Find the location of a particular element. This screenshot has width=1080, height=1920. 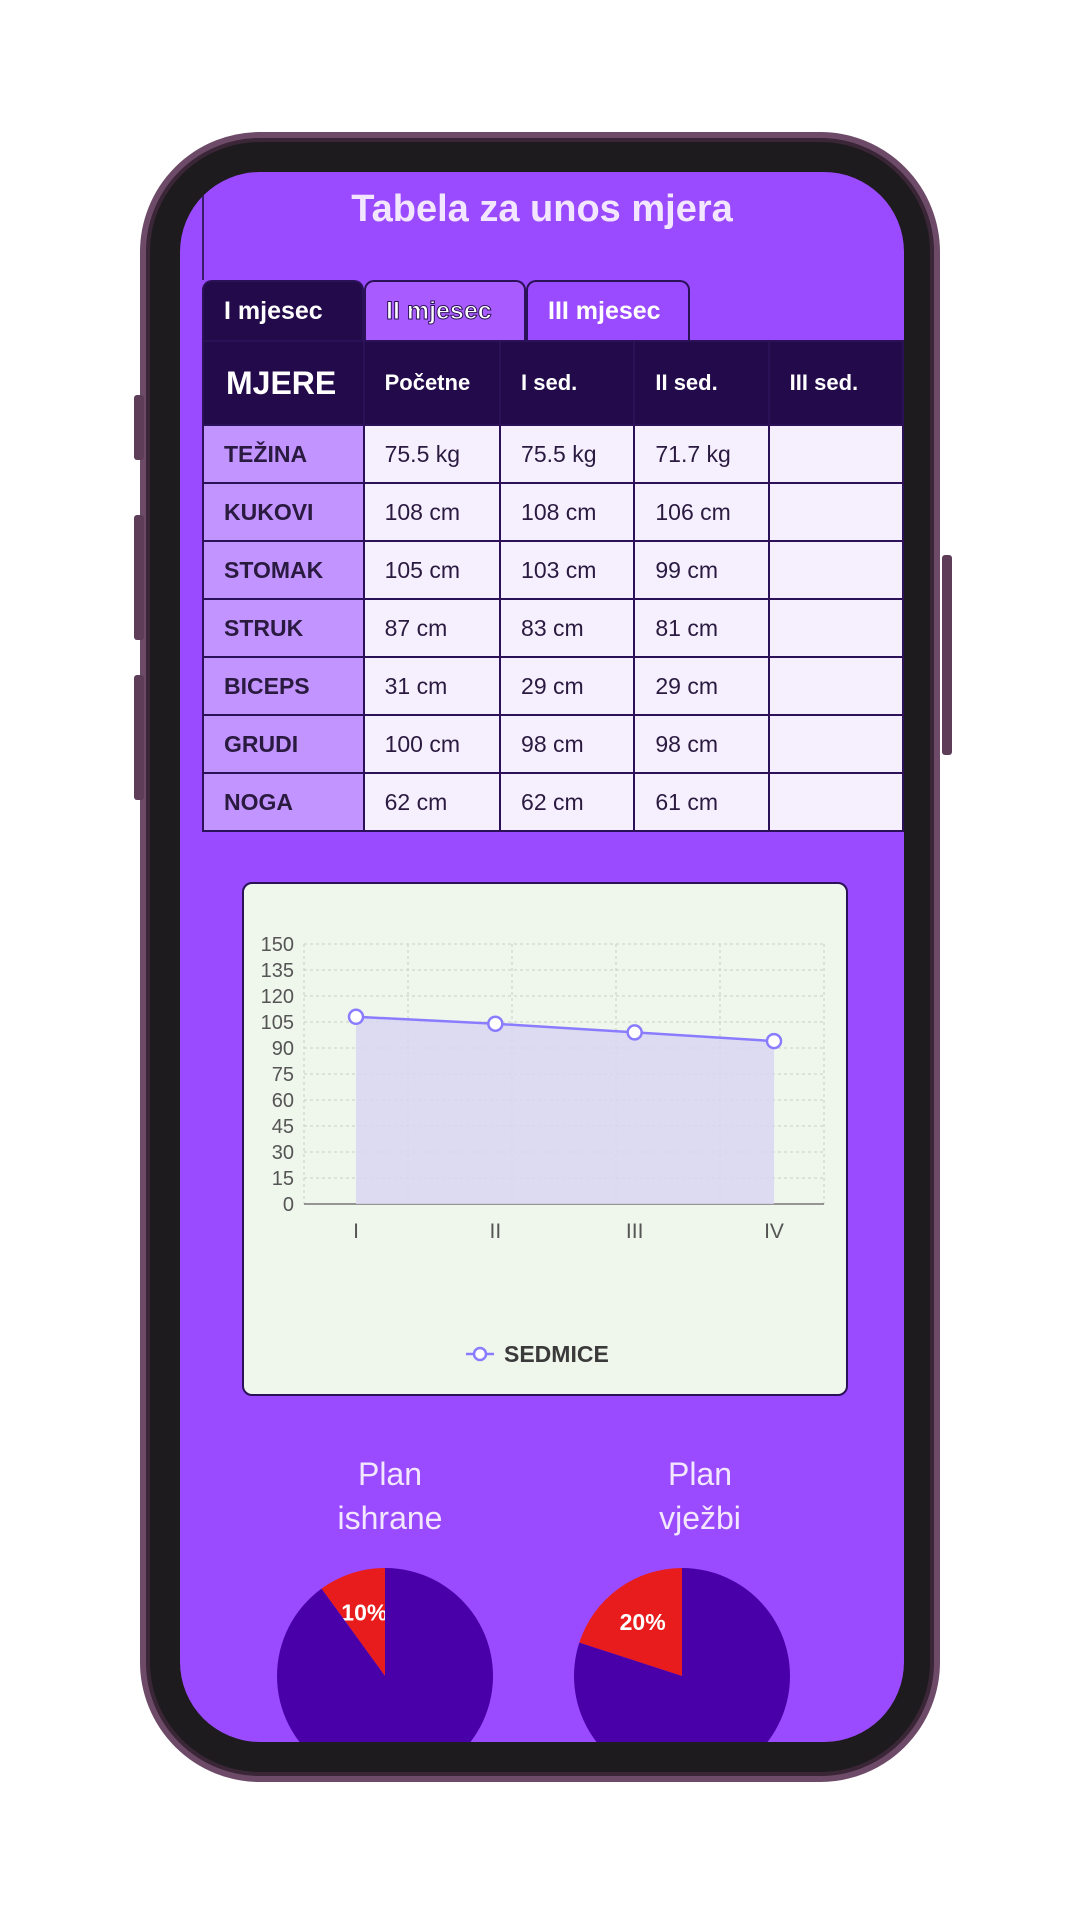

header-week-2: II sed. is located at coordinates (701, 383).